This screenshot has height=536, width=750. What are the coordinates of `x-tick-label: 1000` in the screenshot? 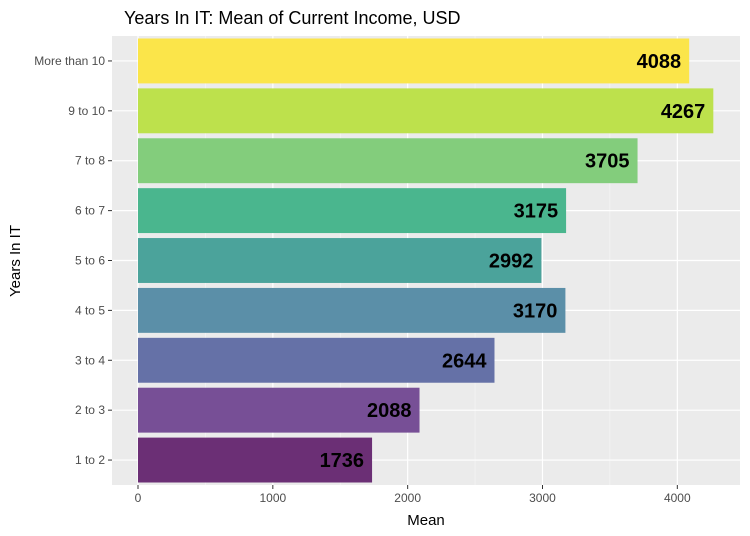 It's located at (272, 498).